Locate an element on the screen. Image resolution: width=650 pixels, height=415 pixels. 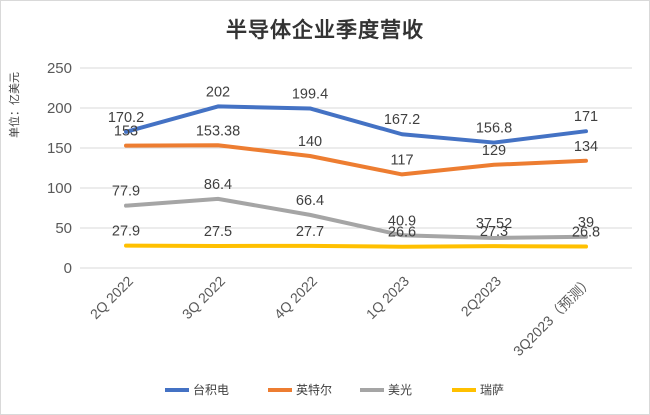
data-label: 153.38 is located at coordinates (218, 131).